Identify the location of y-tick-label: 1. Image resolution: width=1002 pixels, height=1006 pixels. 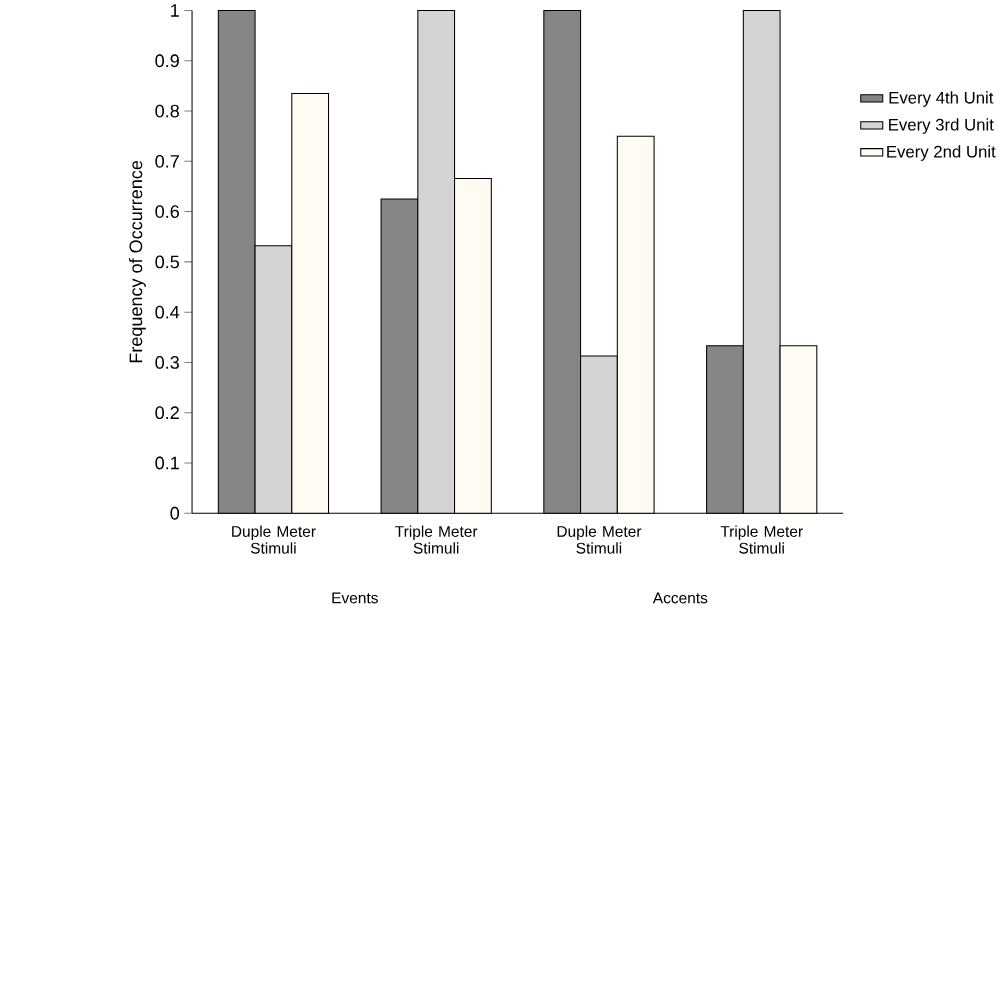
(175, 10).